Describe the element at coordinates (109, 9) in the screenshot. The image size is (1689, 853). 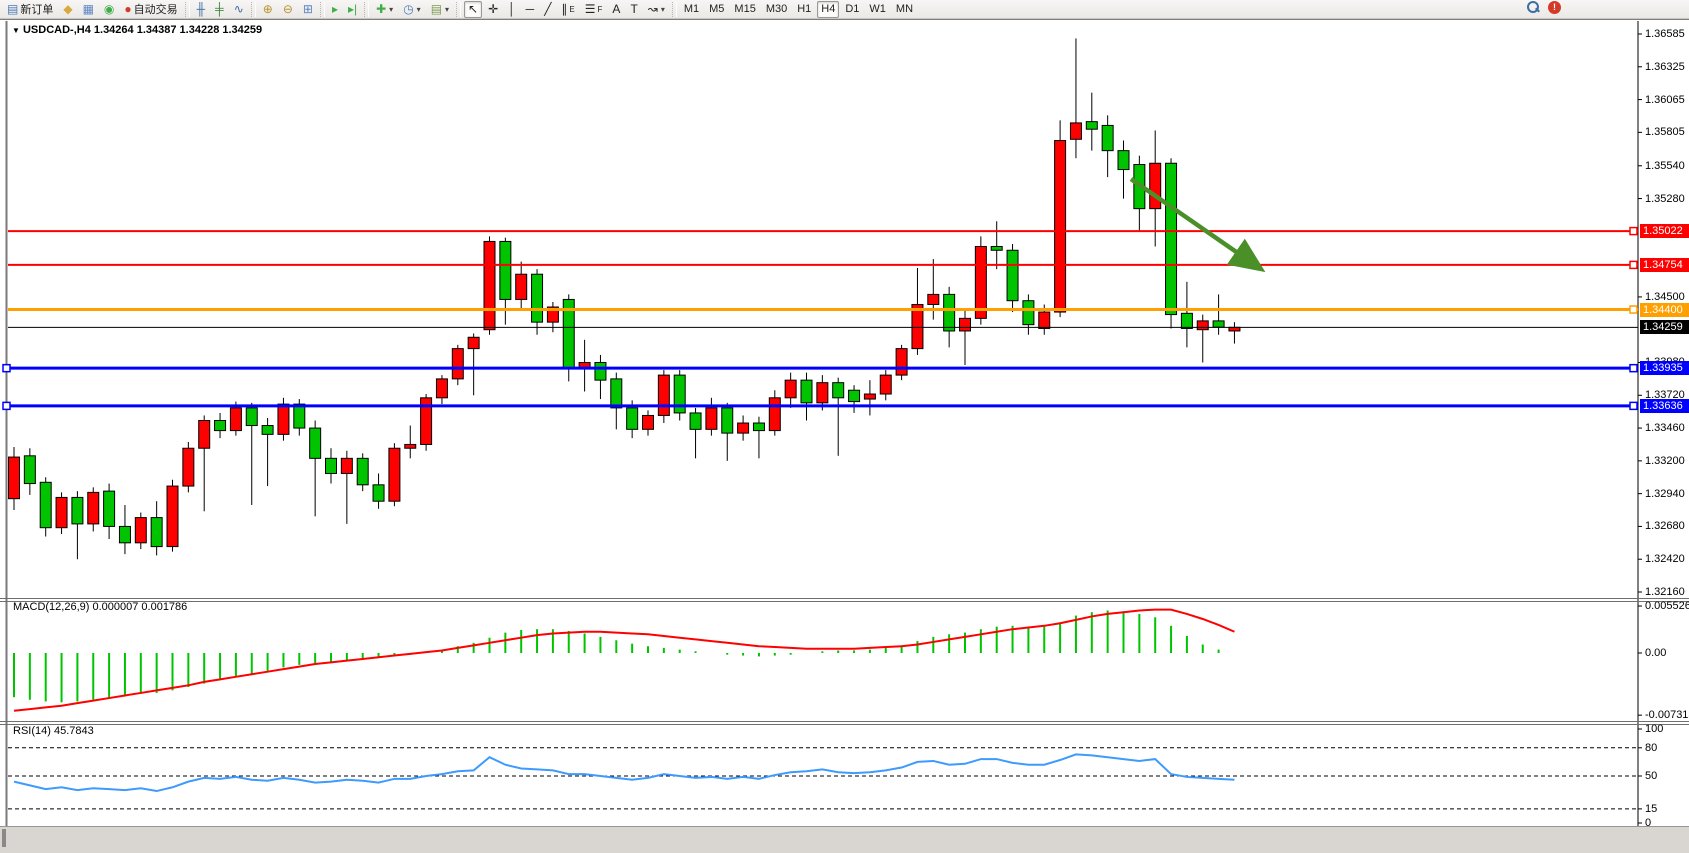
I see `navigator-button: ◉` at that location.